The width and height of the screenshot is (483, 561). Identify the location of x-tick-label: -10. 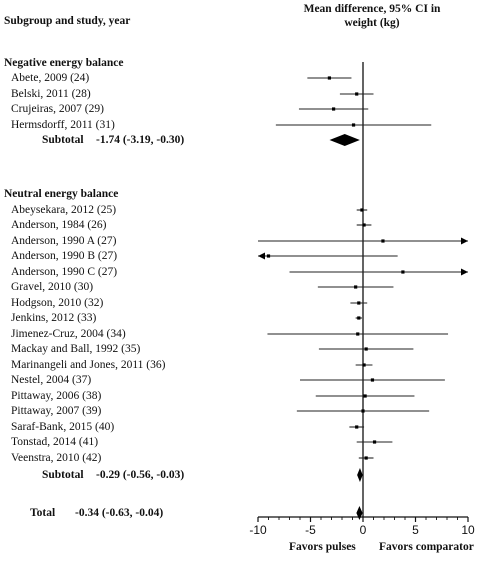
(258, 530).